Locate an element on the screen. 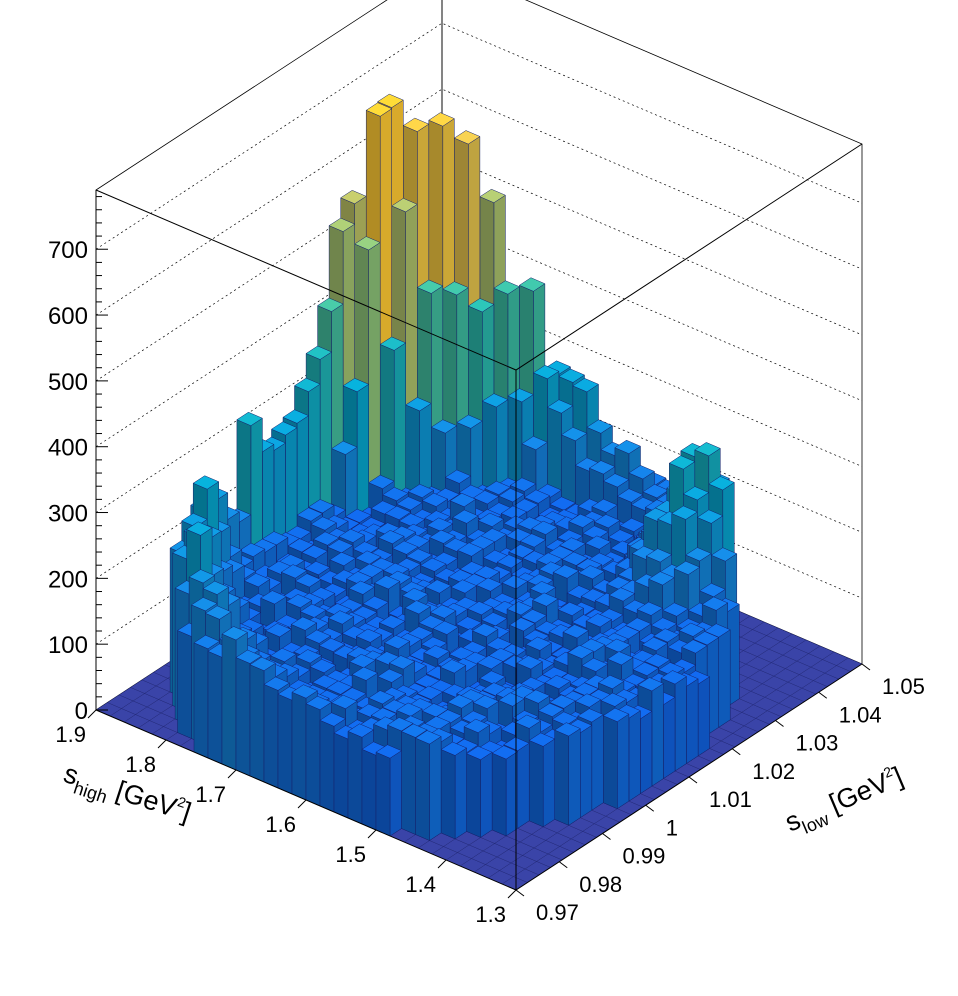 The image size is (958, 996). z-tick-label: 200 is located at coordinates (68, 579).